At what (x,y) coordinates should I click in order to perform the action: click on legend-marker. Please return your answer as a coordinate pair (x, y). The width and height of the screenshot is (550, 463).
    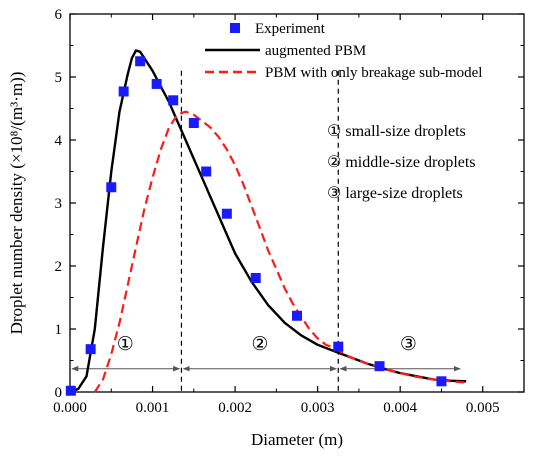
    Looking at the image, I should click on (235, 28).